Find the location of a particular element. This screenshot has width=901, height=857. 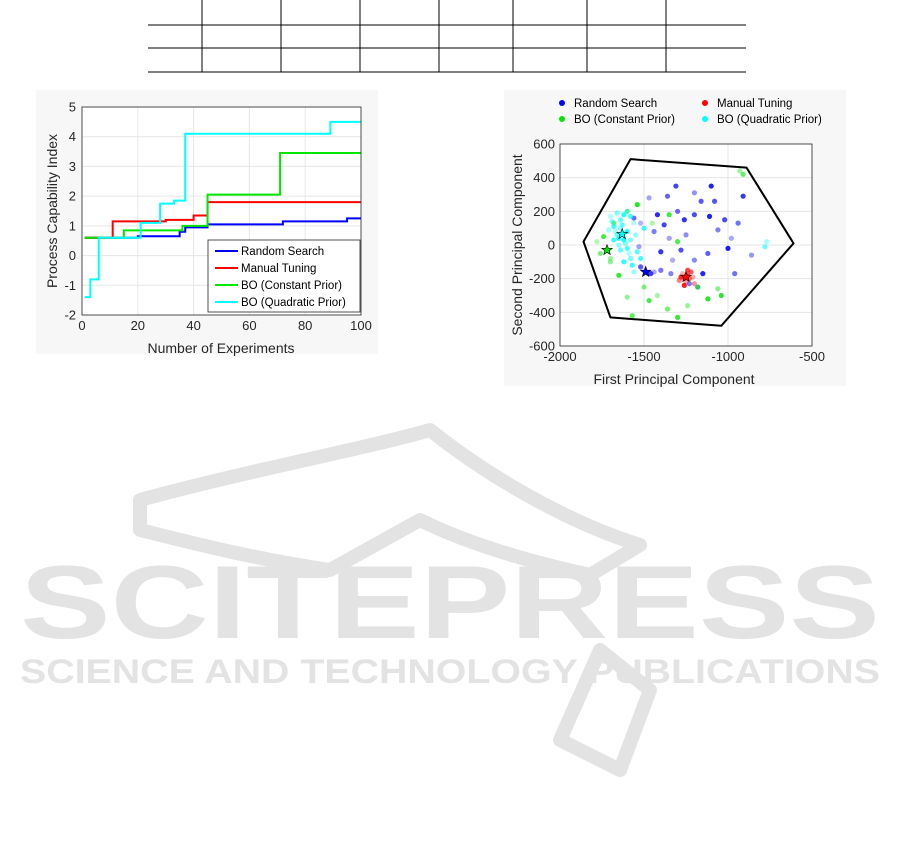

x-axis-label: Number of Experiments is located at coordinates (220, 348).